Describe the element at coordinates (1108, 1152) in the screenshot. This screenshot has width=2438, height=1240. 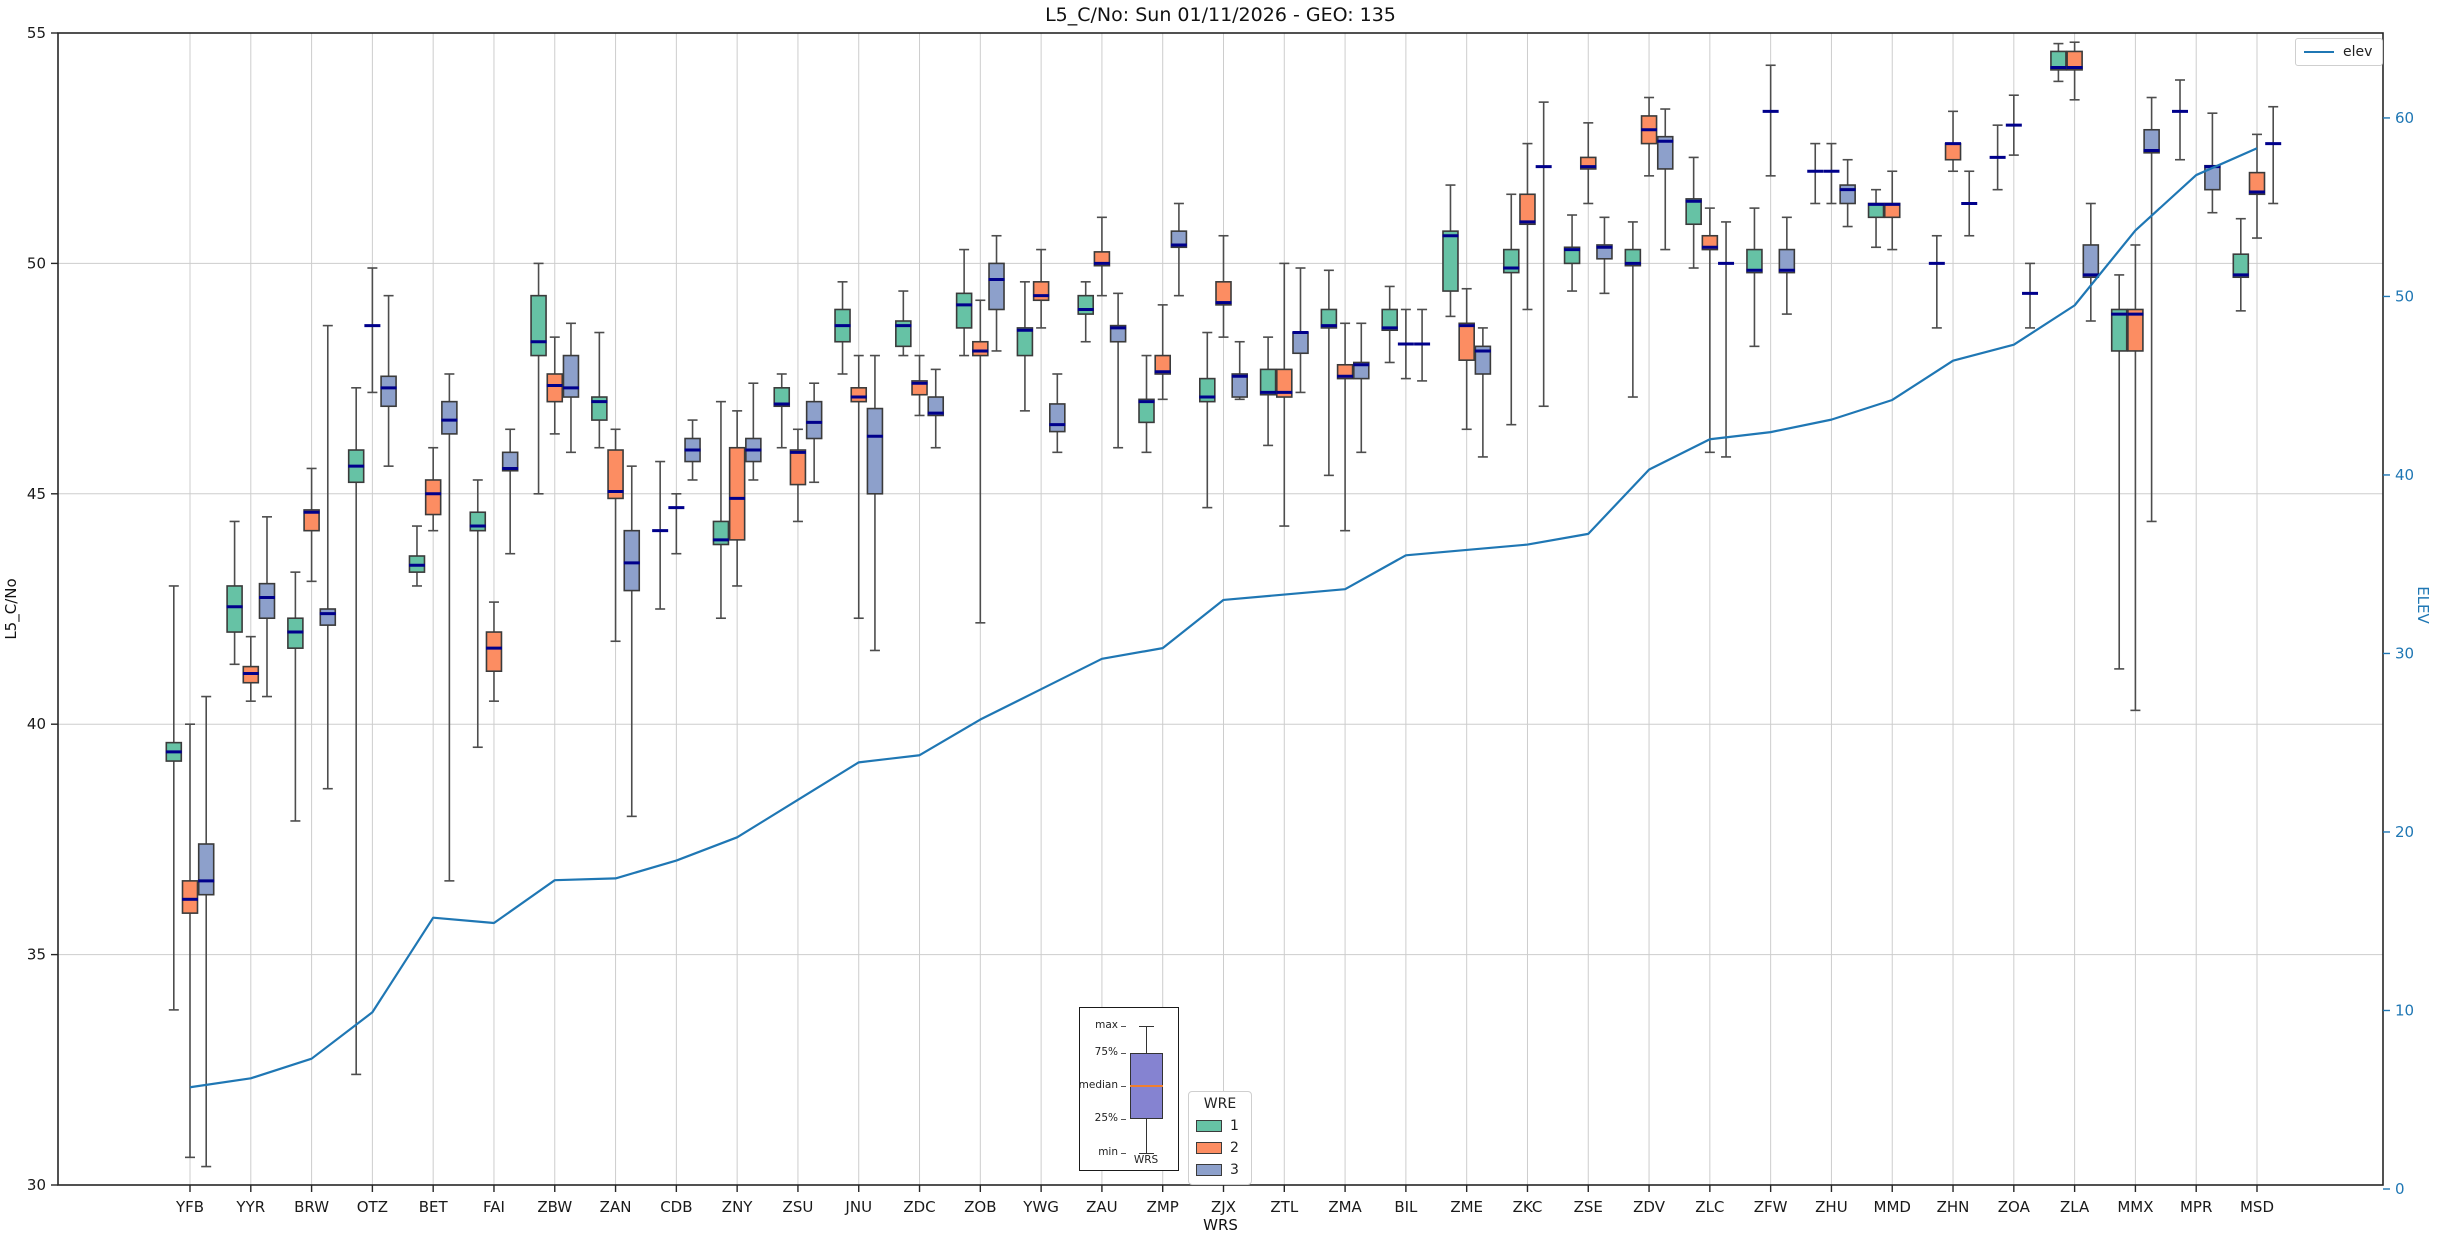
I see `inset-min-label: min` at that location.